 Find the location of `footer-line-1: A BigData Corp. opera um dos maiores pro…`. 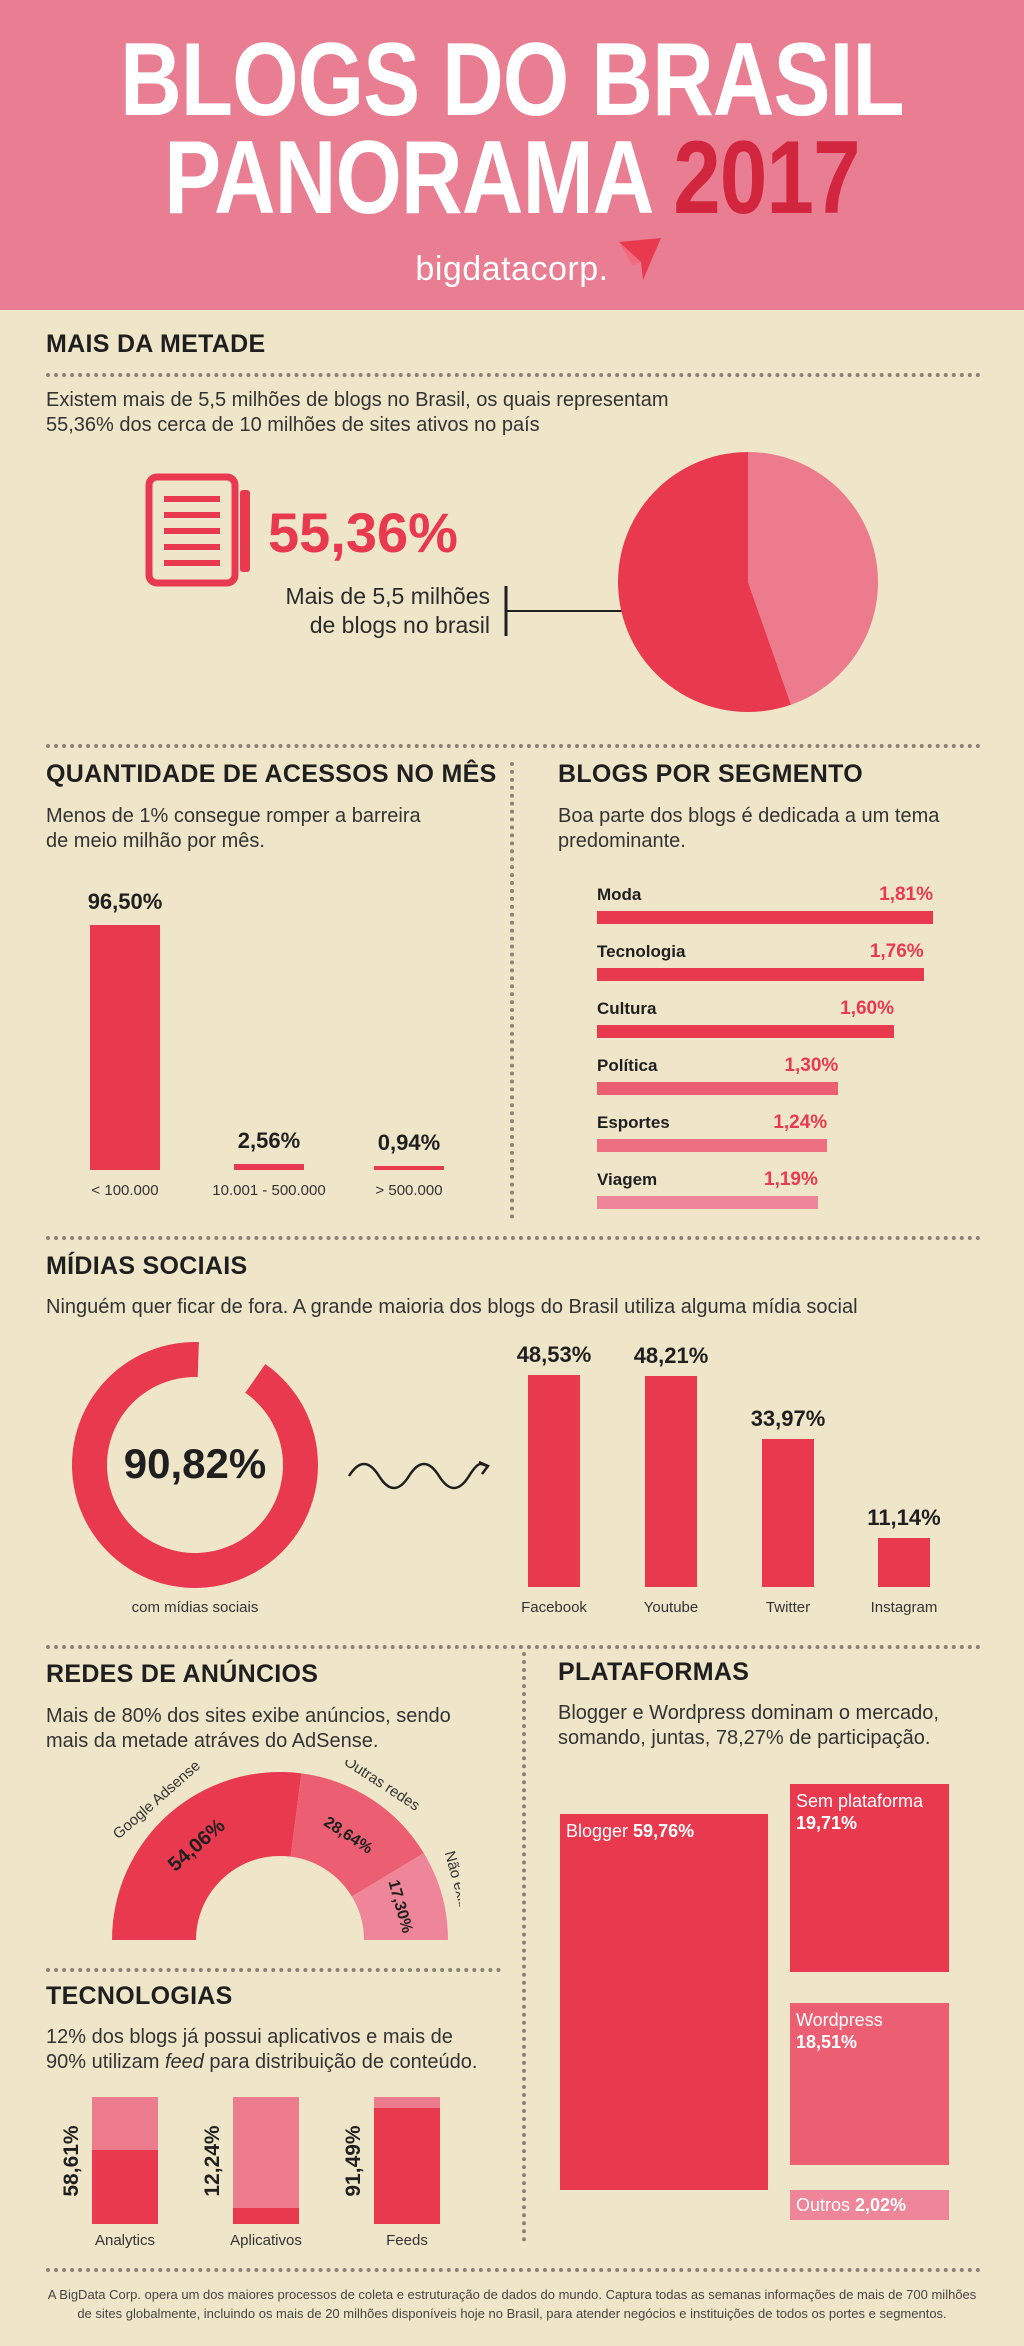

footer-line-1: A BigData Corp. opera um dos maiores pro… is located at coordinates (512, 2294).